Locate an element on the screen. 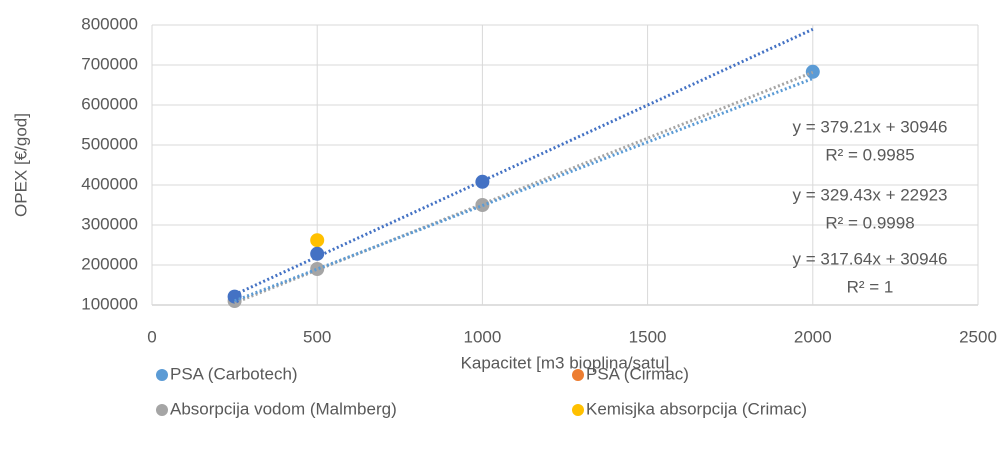 This screenshot has width=1005, height=451. legend-label: PSA (Carbotech) is located at coordinates (234, 373).